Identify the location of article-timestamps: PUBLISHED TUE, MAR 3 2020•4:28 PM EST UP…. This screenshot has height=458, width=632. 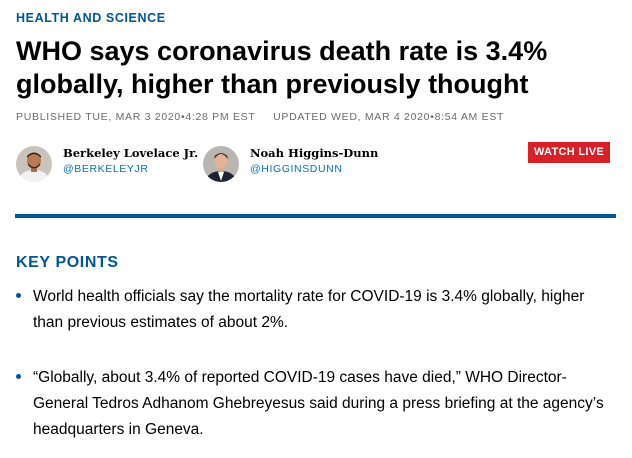
(260, 117).